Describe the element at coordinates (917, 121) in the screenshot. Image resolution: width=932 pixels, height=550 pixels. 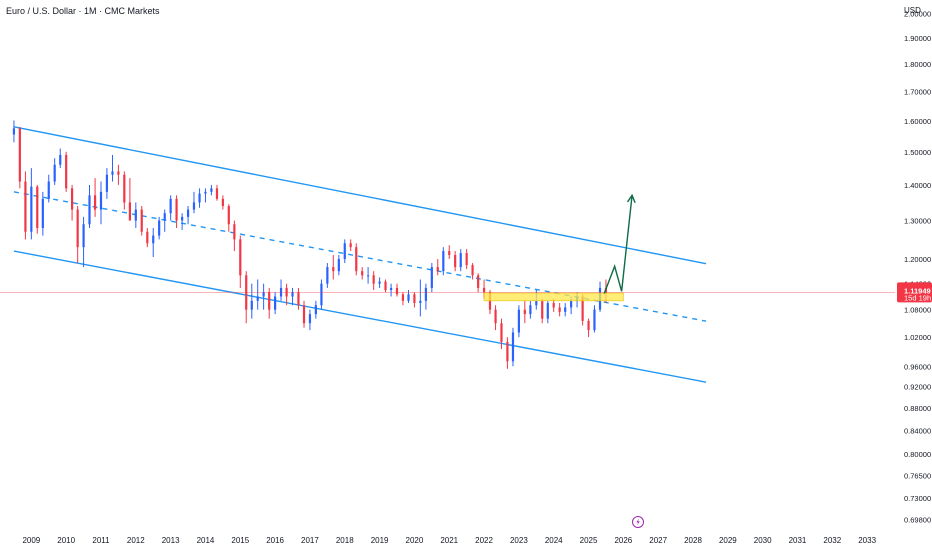
I see `y-tick-label: 1.60000` at that location.